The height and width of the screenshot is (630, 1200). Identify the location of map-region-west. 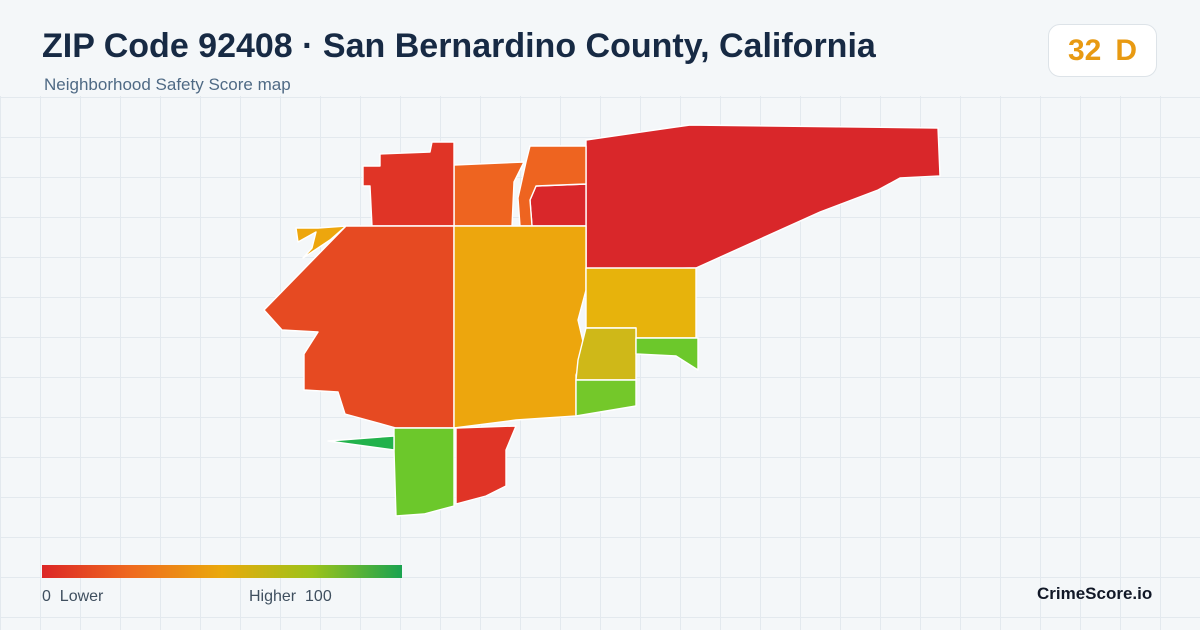
(359, 327).